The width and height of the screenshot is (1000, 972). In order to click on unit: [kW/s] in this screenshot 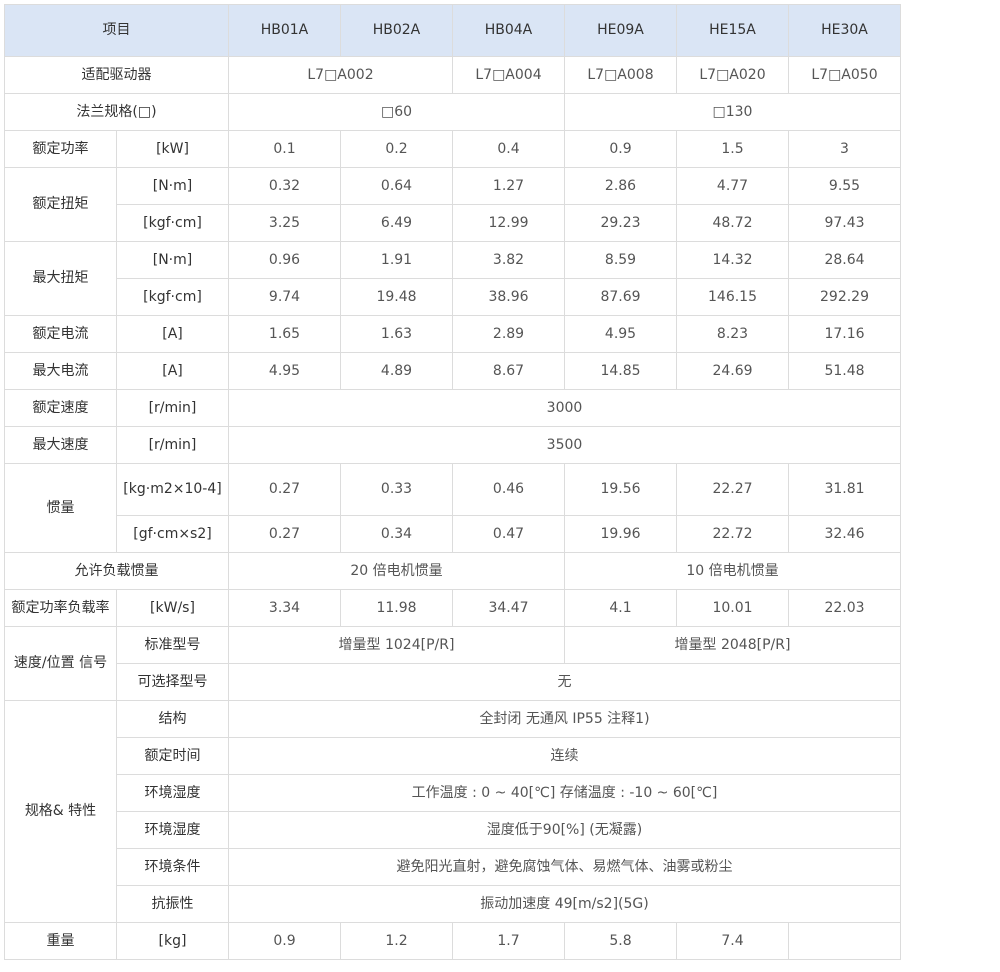, I will do `click(172, 608)`.